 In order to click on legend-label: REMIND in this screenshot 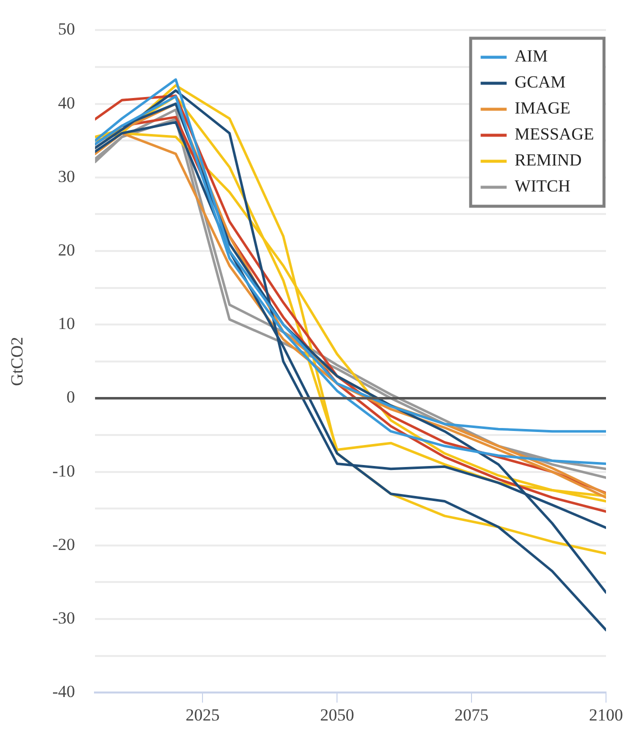, I will do `click(548, 160)`.